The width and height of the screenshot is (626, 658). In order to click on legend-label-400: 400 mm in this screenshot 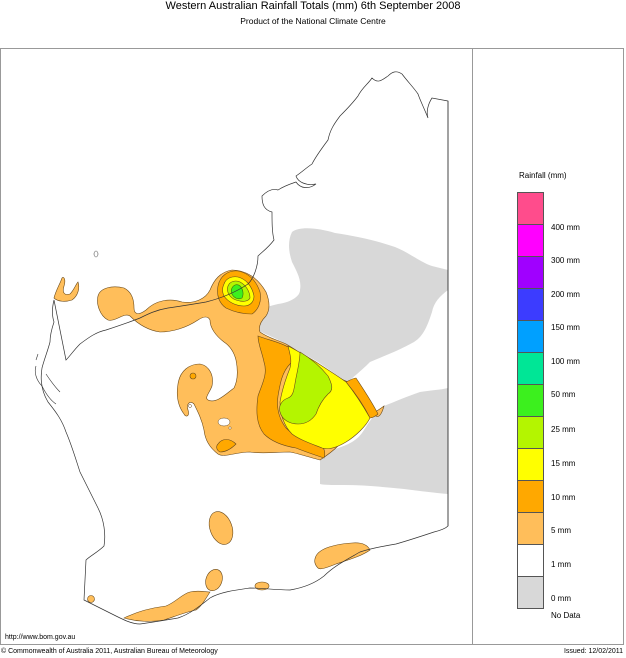, I will do `click(565, 227)`.